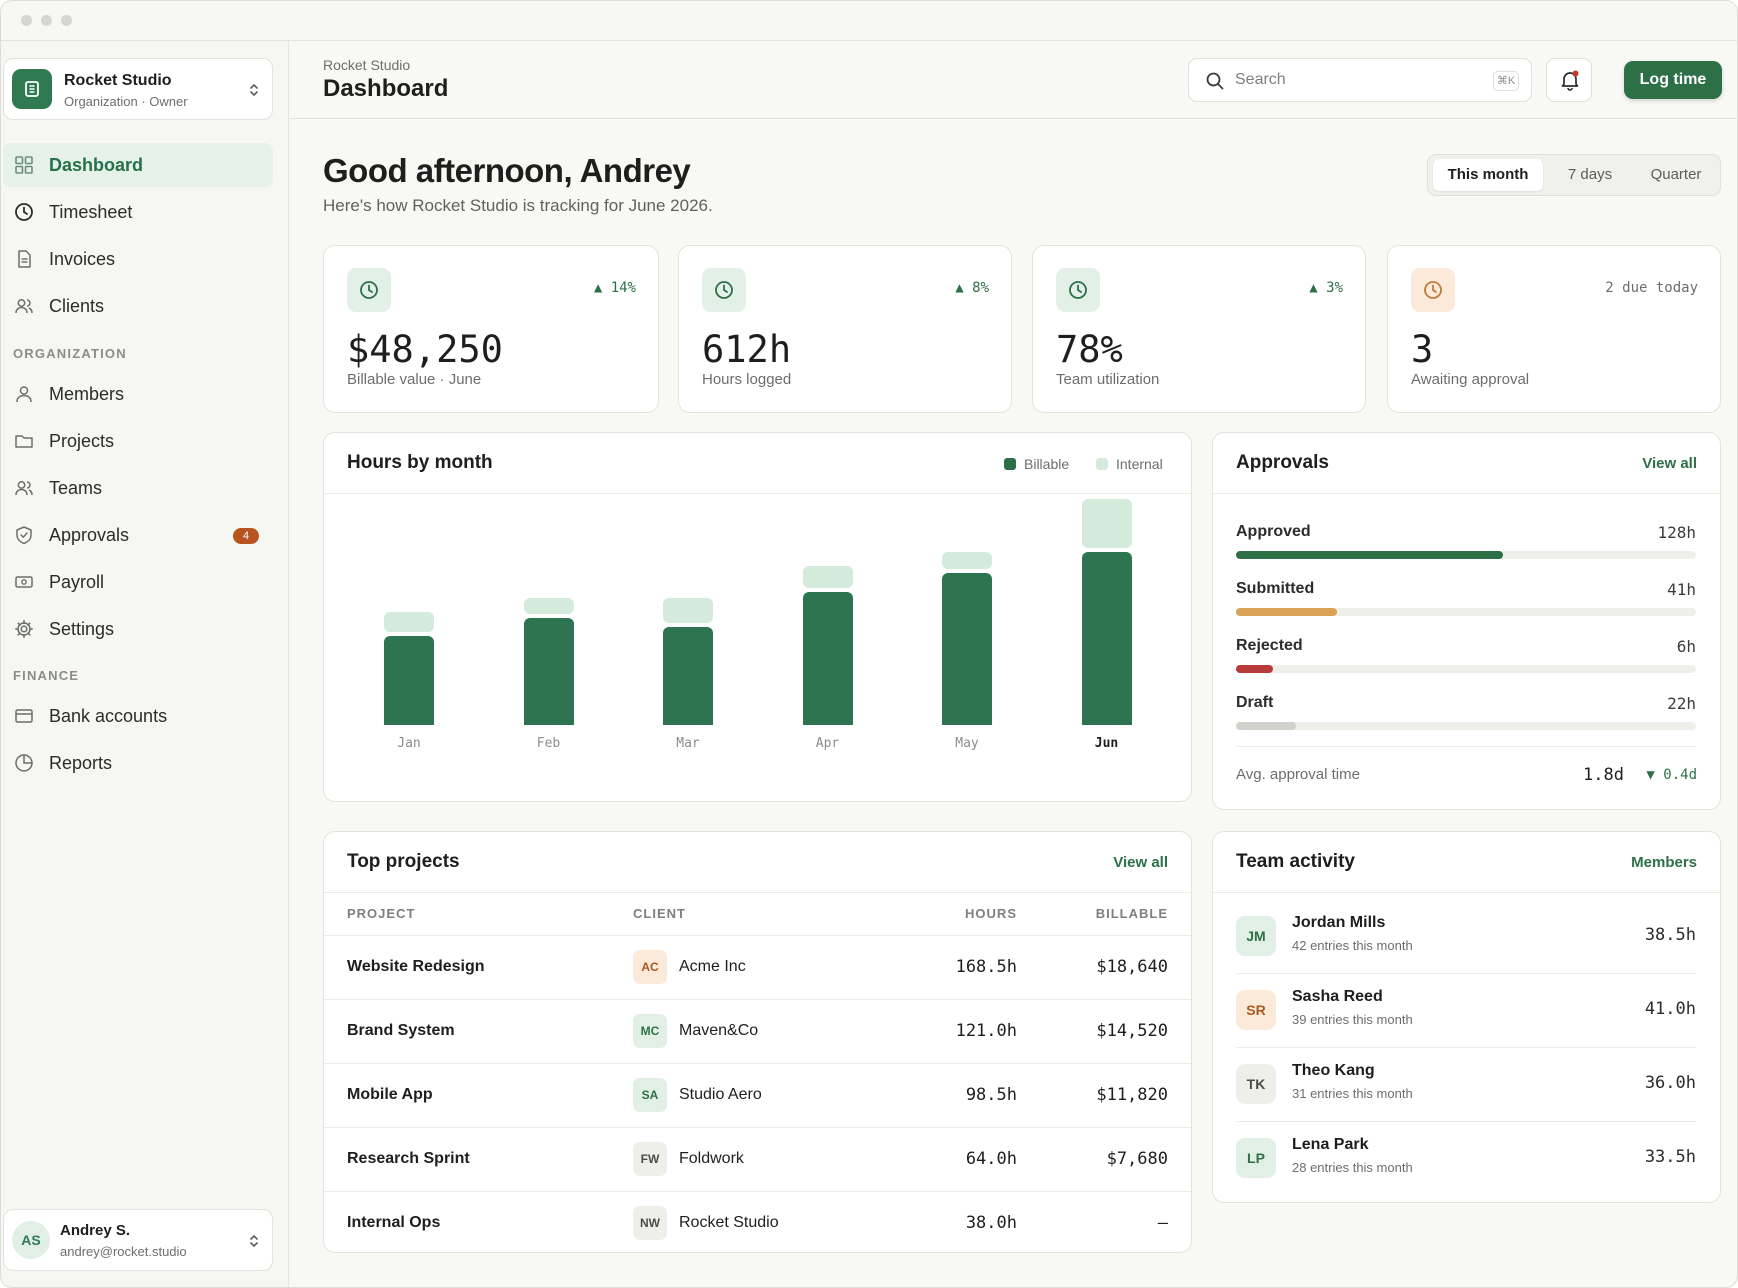  I want to click on approval-row-rejected: Rejected 6h, so click(1466, 662).